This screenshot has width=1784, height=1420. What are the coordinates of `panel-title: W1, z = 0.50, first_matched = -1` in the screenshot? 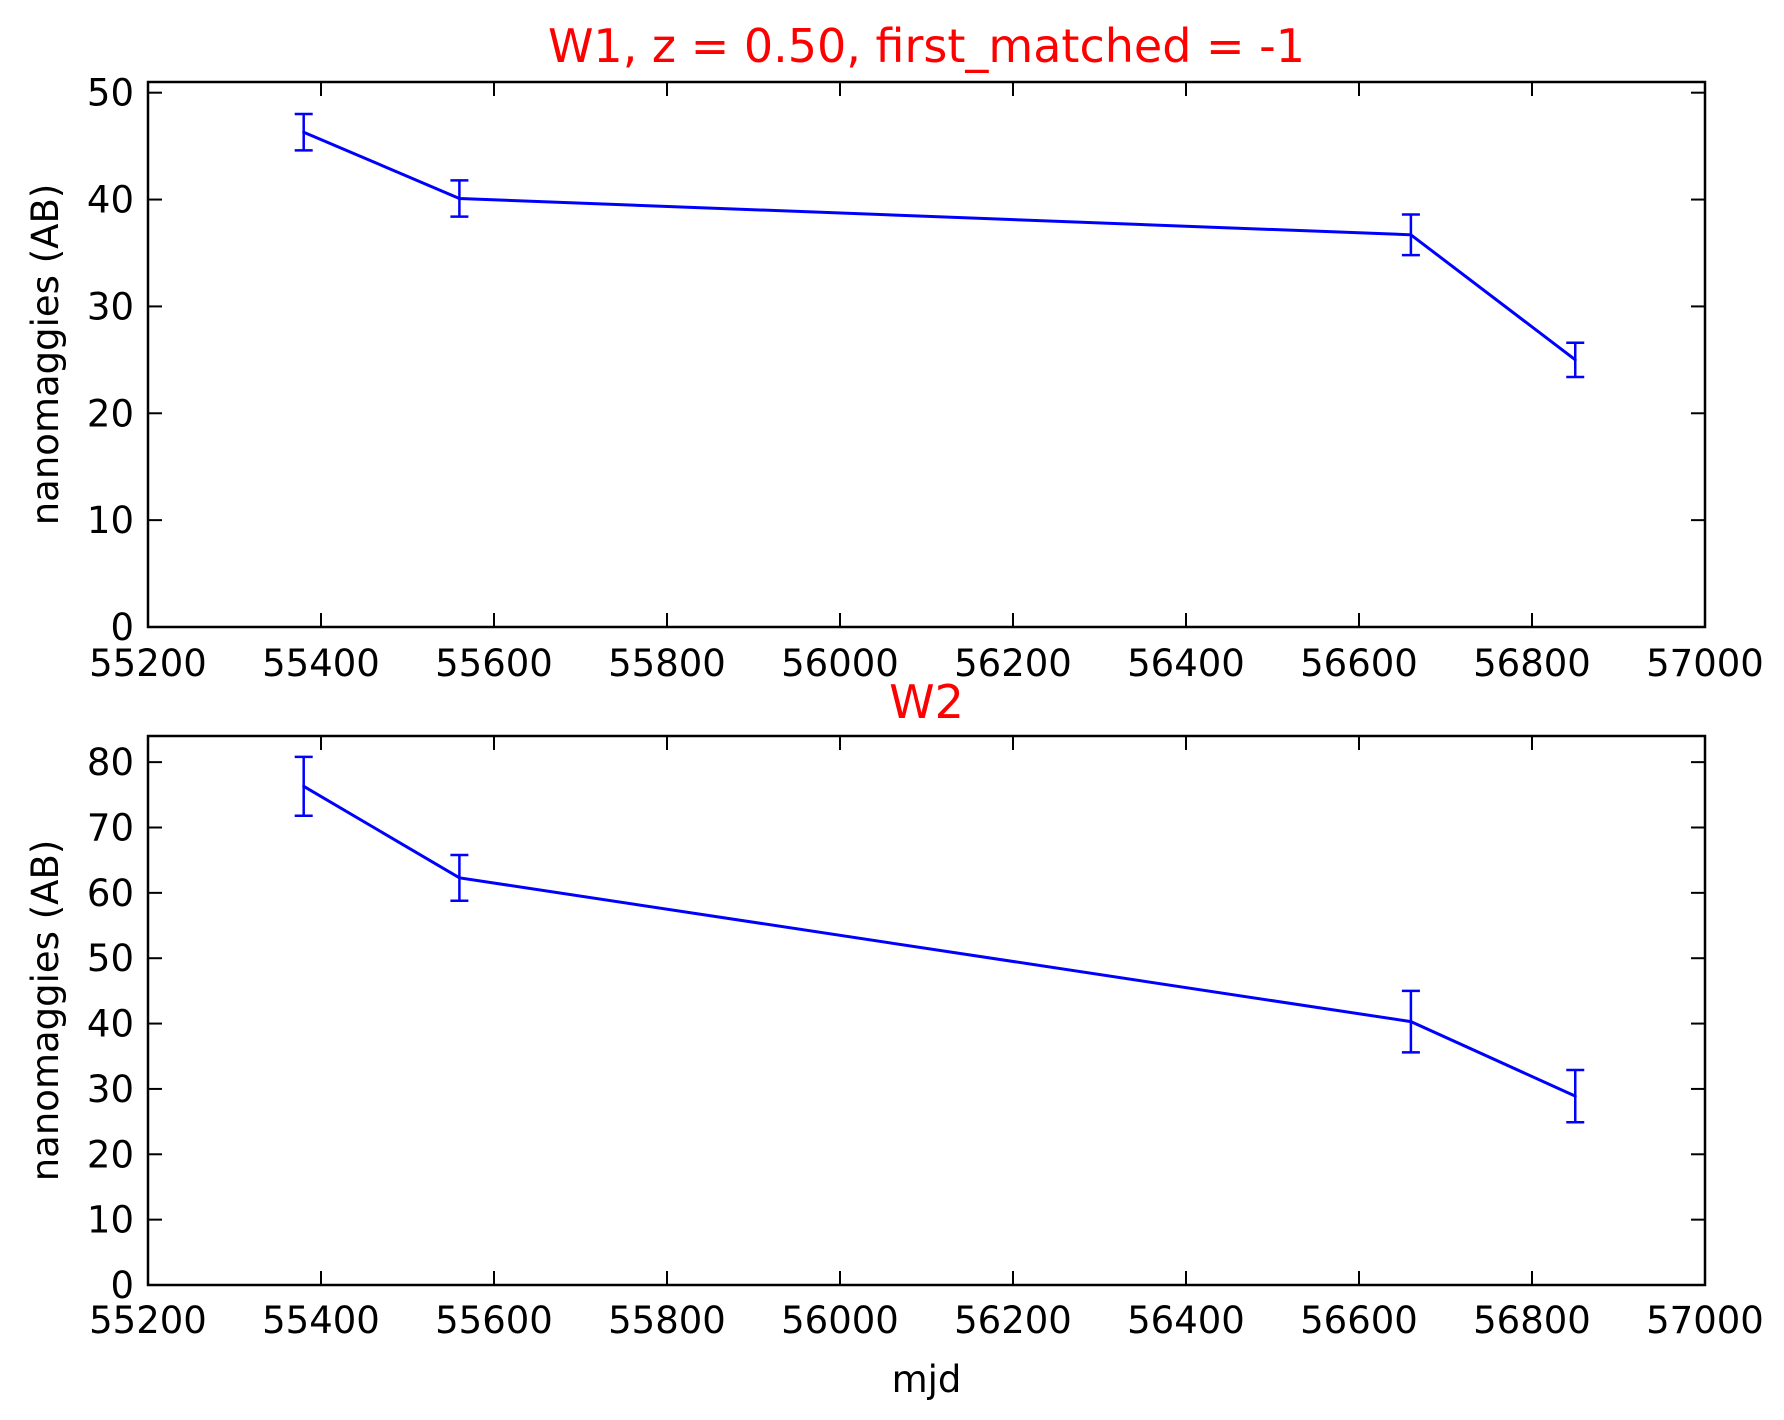 It's located at (926, 46).